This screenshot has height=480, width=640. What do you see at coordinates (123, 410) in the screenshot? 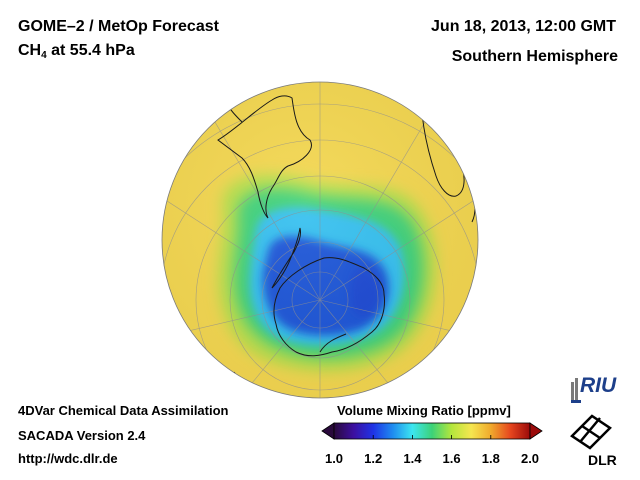
I see `assimilation-label: 4DVar Chemical Data Assimilation` at bounding box center [123, 410].